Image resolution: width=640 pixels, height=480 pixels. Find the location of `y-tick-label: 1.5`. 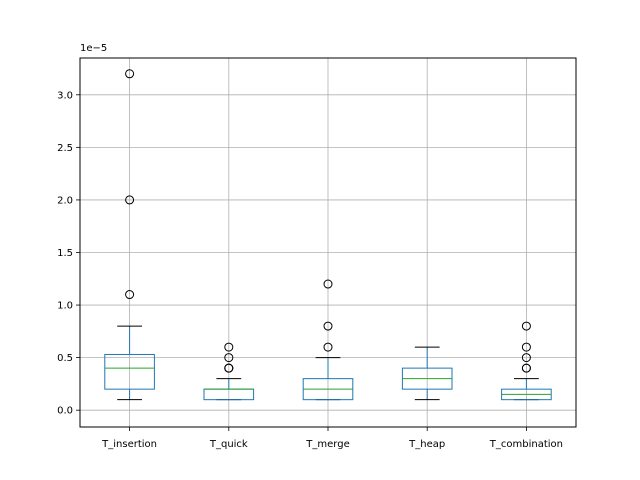

y-tick-label: 1.5 is located at coordinates (65, 253).